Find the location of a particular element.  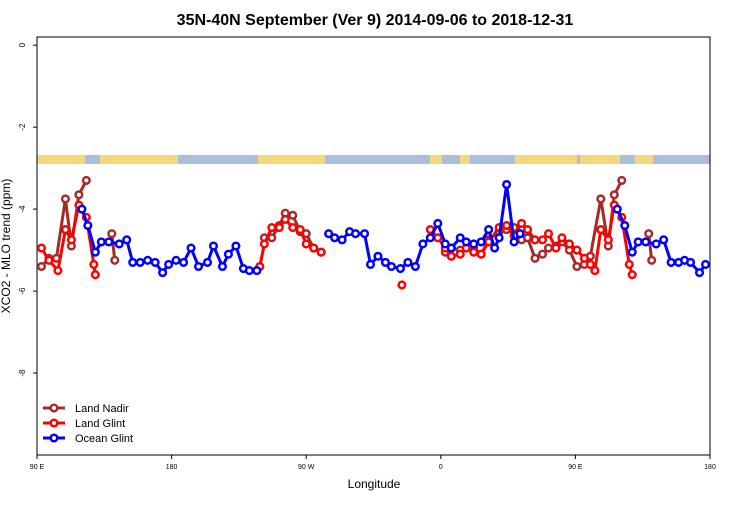

y-tick-label: -8 is located at coordinates (22, 373).